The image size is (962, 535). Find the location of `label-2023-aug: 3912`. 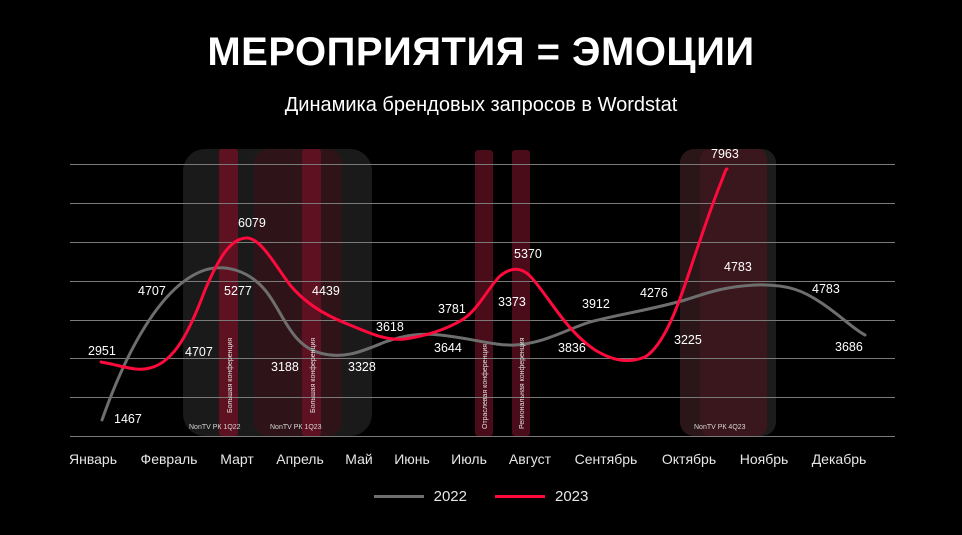

label-2023-aug: 3912 is located at coordinates (596, 304).